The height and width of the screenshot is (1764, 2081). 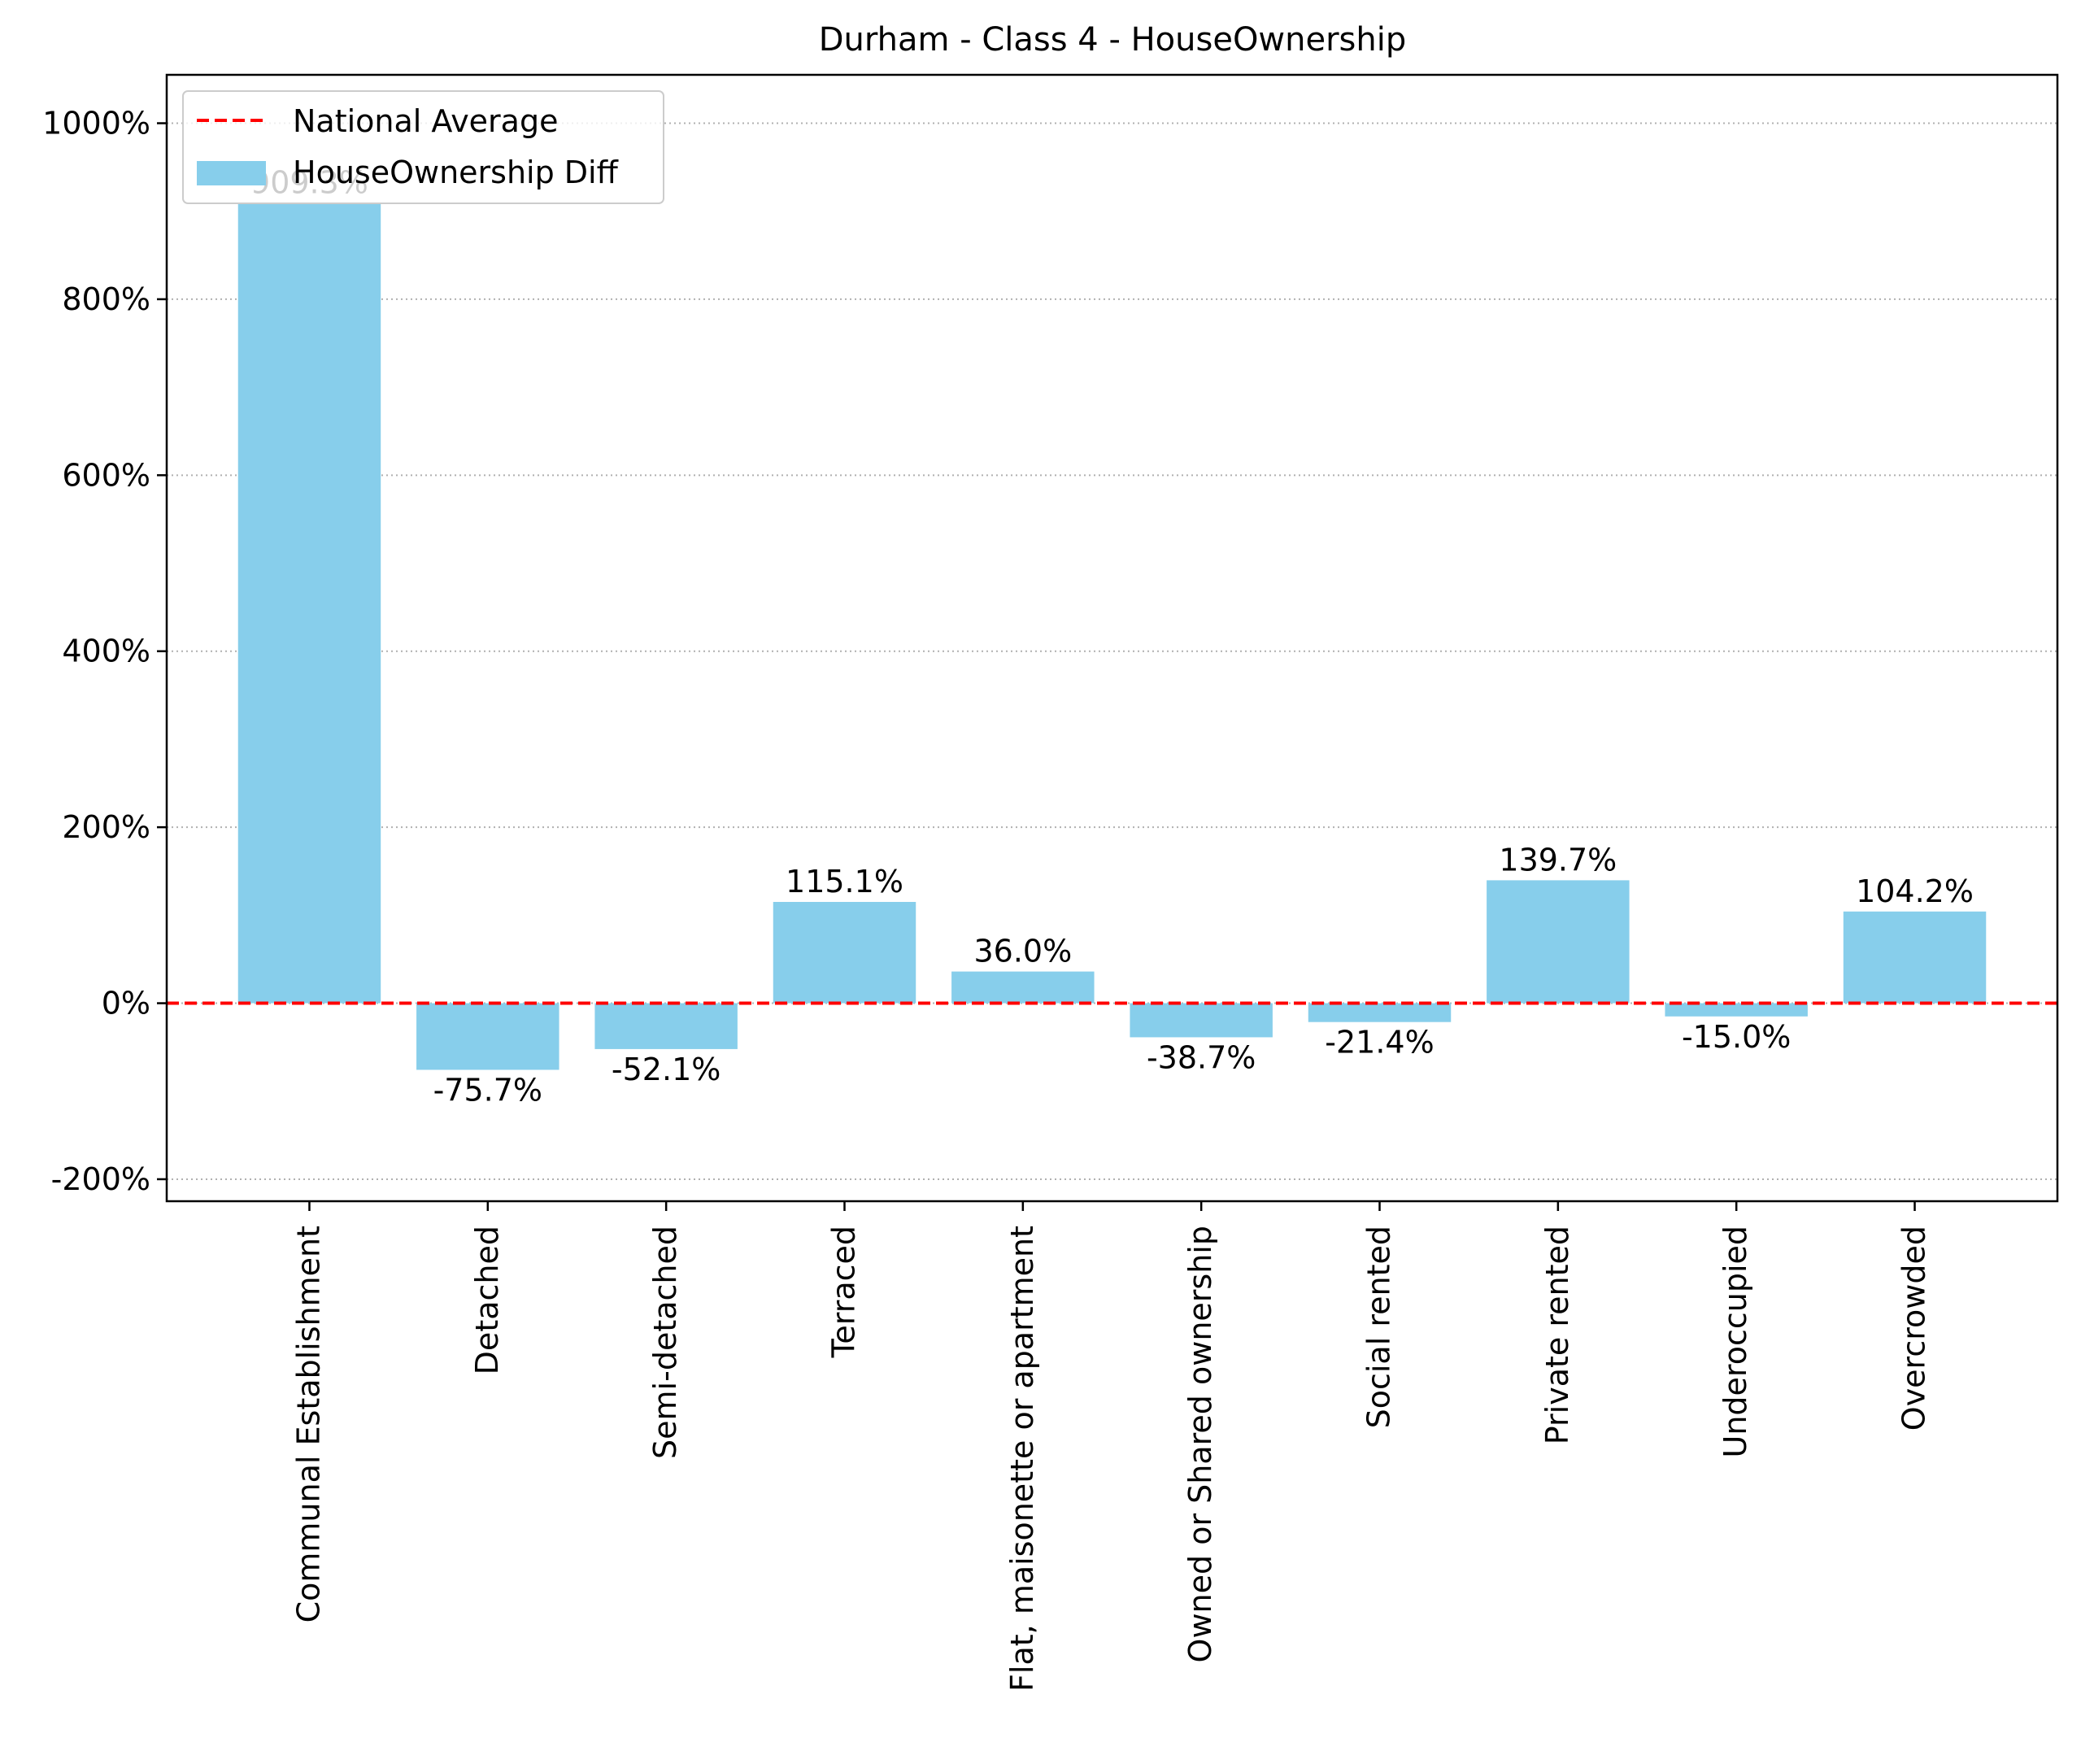 I want to click on data-label: -38.7%, so click(x=1201, y=1057).